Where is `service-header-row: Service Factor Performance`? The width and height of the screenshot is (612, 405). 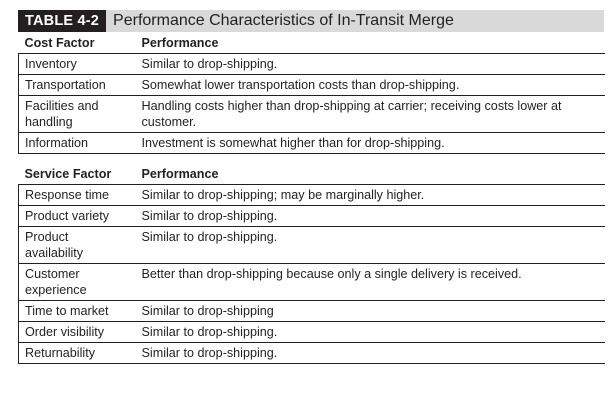 service-header-row: Service Factor Performance is located at coordinates (311, 169).